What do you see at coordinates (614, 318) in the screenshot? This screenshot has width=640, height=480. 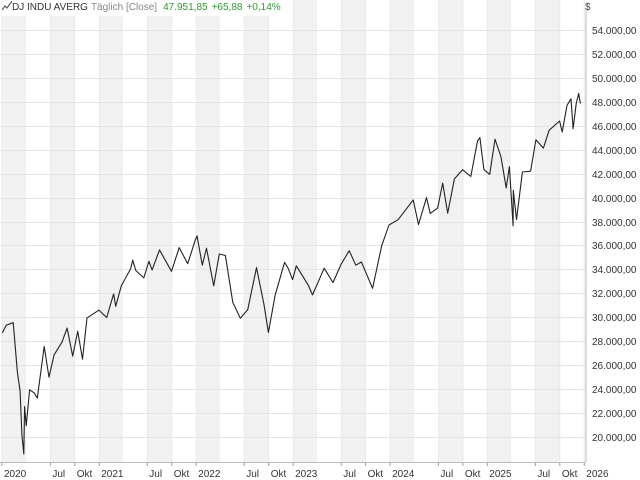 I see `y-tick-label: 30.000,00` at bounding box center [614, 318].